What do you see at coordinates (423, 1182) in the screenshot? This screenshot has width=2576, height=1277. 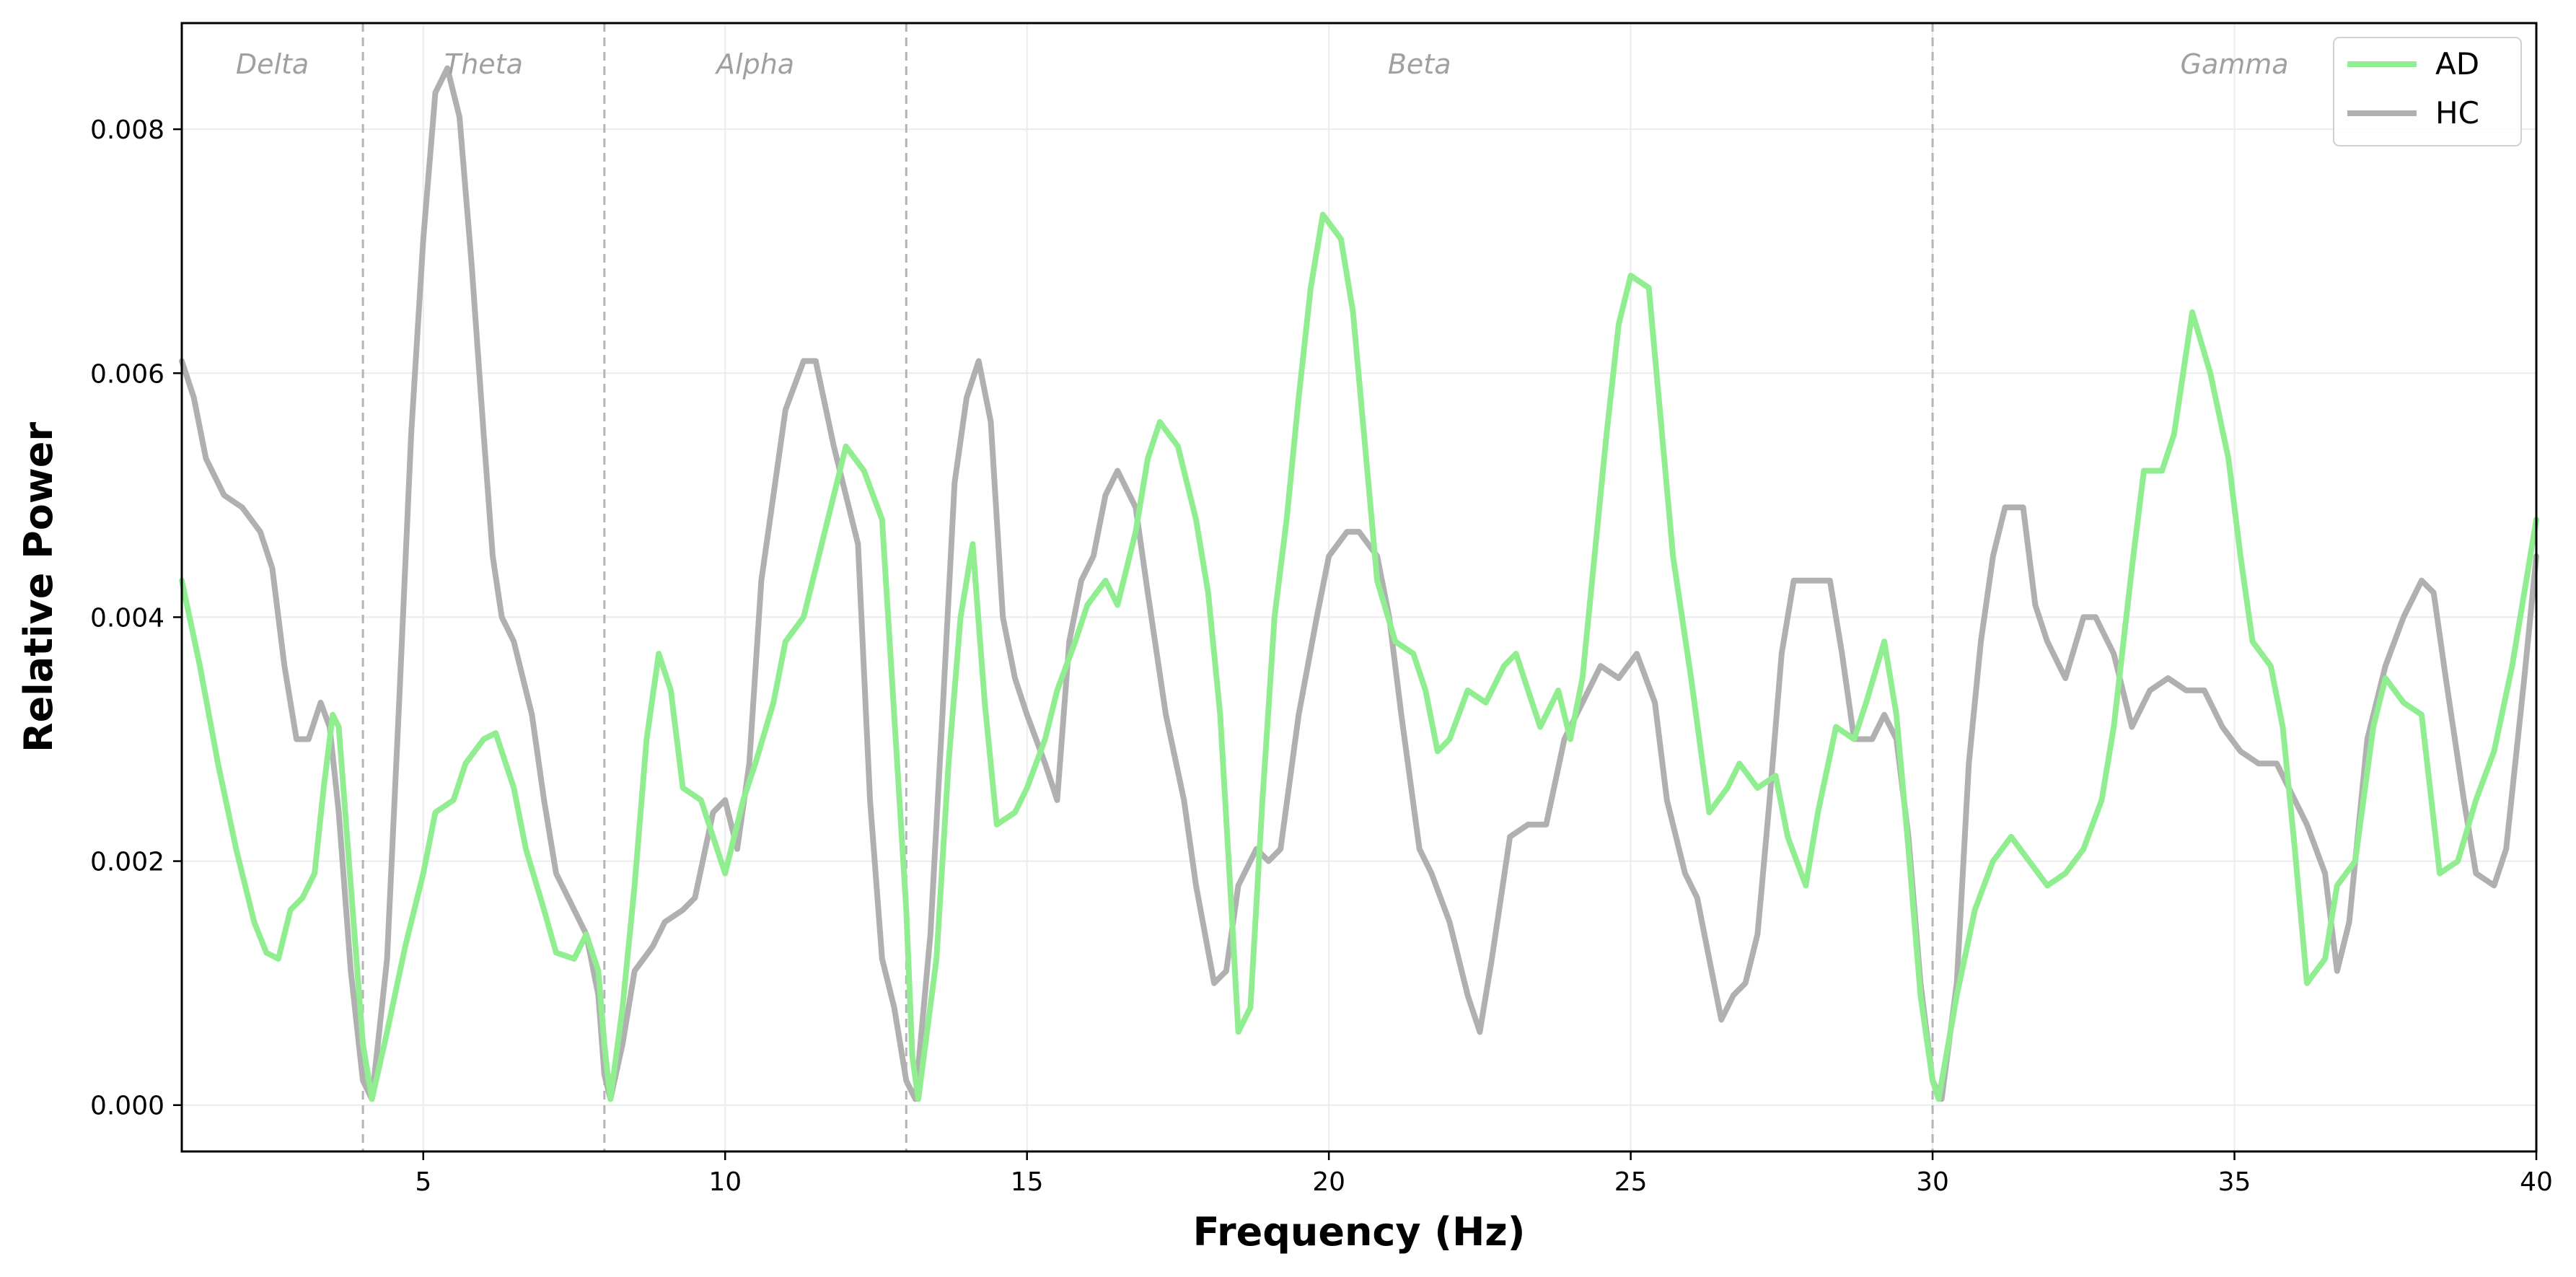 I see `x-tick-label: 5` at bounding box center [423, 1182].